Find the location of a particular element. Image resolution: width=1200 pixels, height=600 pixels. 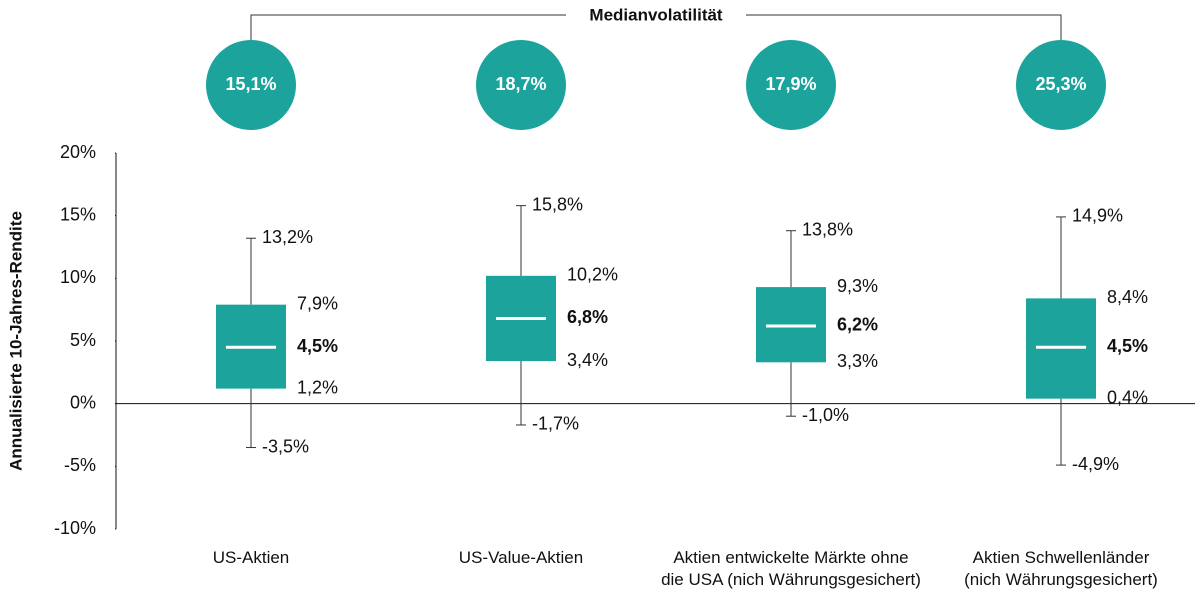

volatility-label: 15,1% is located at coordinates (250, 84).